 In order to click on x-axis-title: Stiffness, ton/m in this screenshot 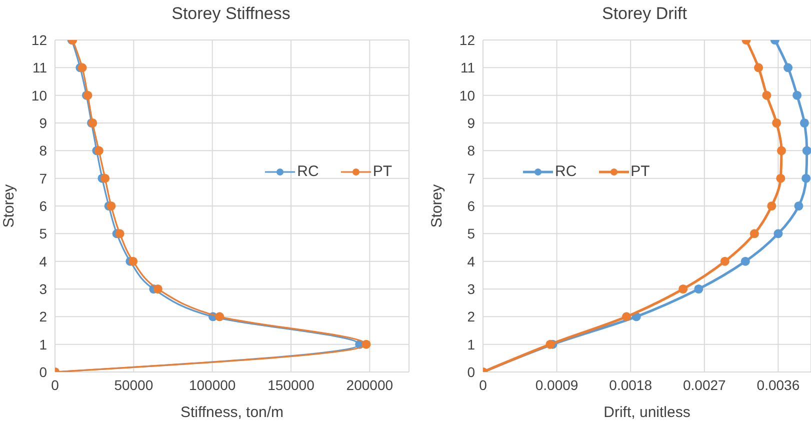, I will do `click(232, 412)`.